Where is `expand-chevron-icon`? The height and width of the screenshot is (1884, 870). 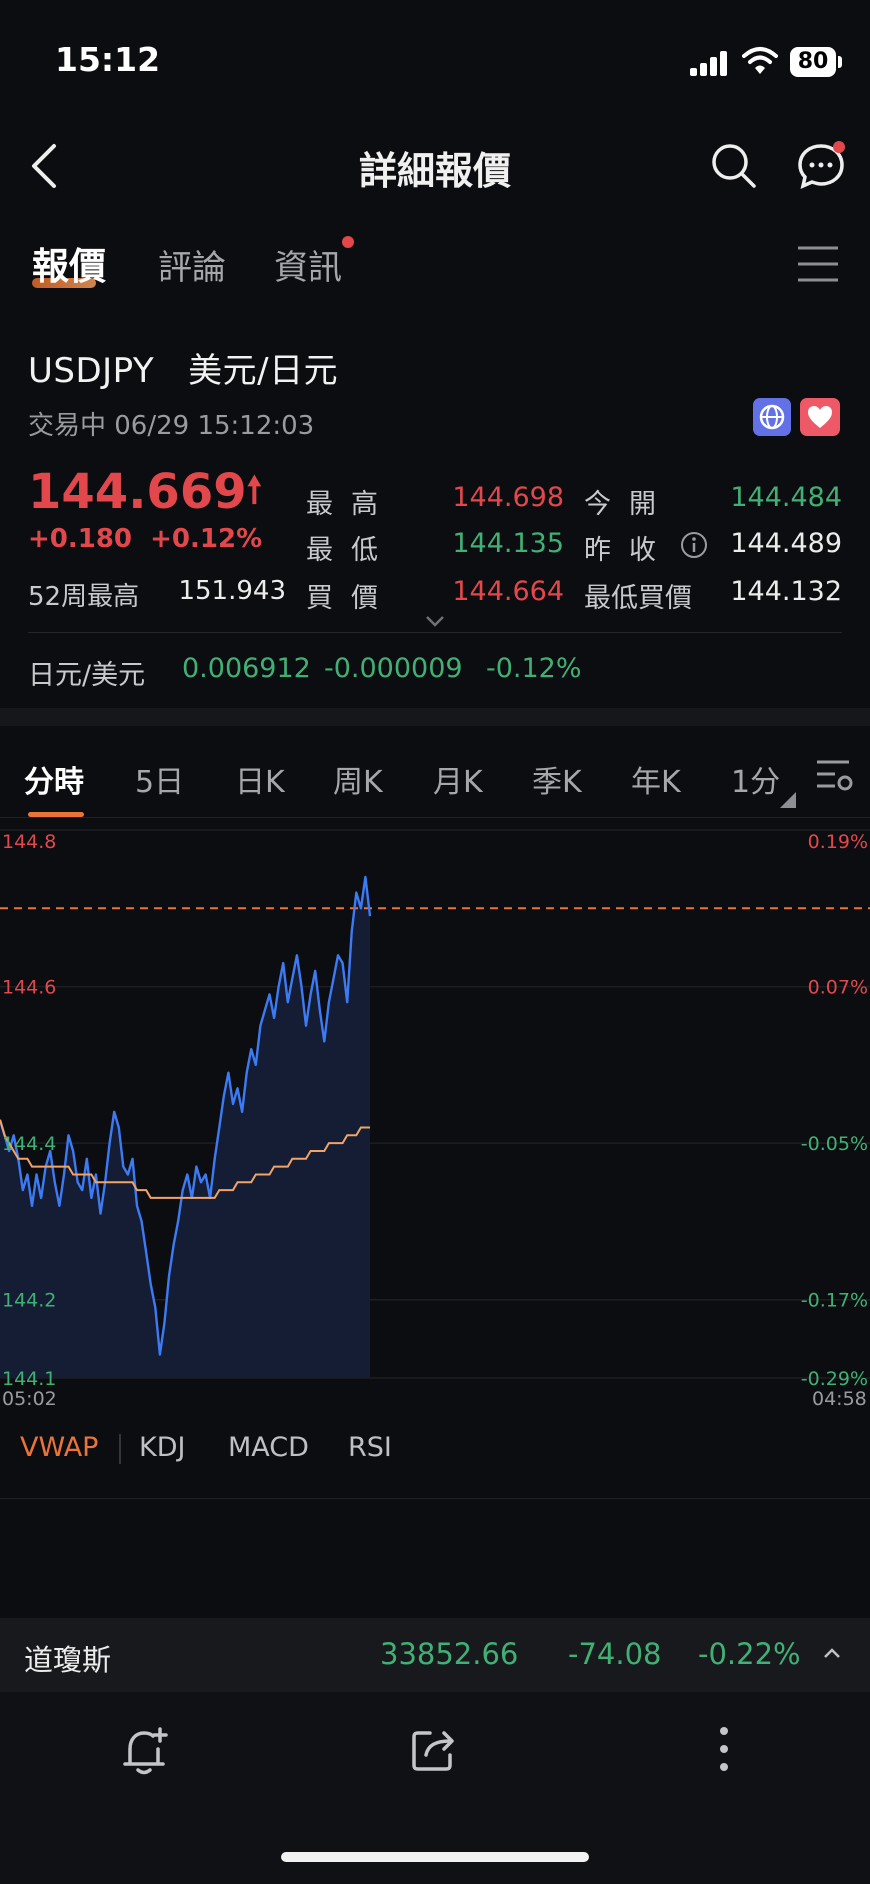 expand-chevron-icon is located at coordinates (435, 621).